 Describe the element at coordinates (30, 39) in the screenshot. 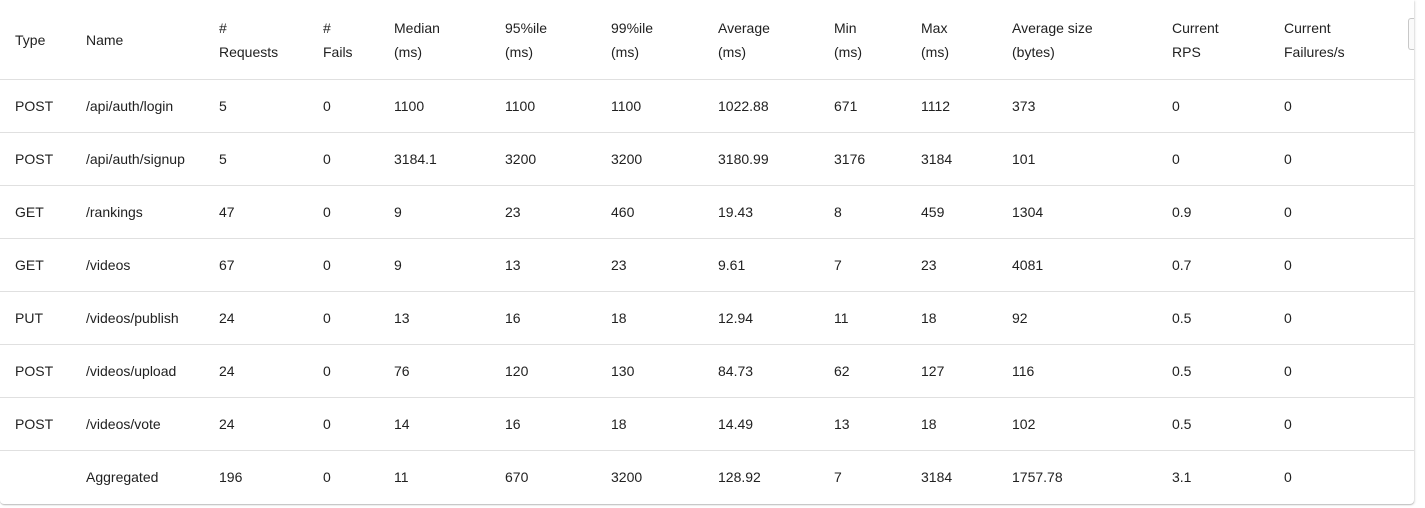

I see `column-header-label: Type` at that location.